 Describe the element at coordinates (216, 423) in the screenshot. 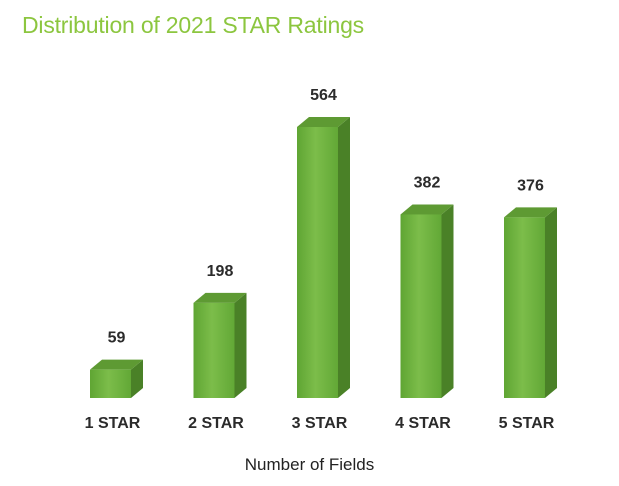

I see `x-tick-label: 2 STAR` at that location.